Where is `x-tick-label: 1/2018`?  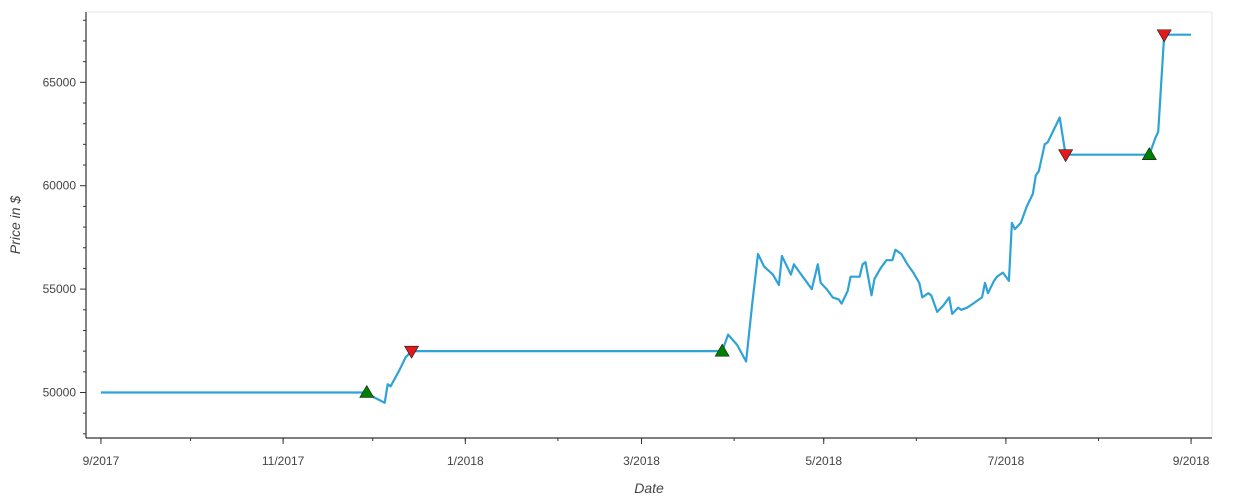 x-tick-label: 1/2018 is located at coordinates (465, 461).